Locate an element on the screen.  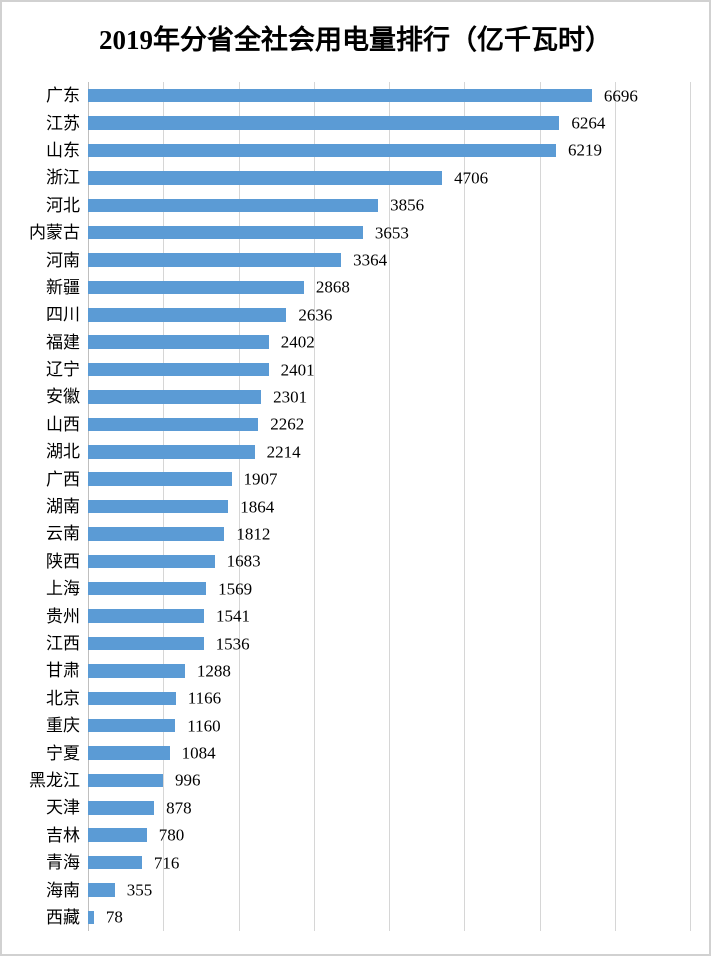
bar-row: 黑龙江 996 is located at coordinates (346, 780).